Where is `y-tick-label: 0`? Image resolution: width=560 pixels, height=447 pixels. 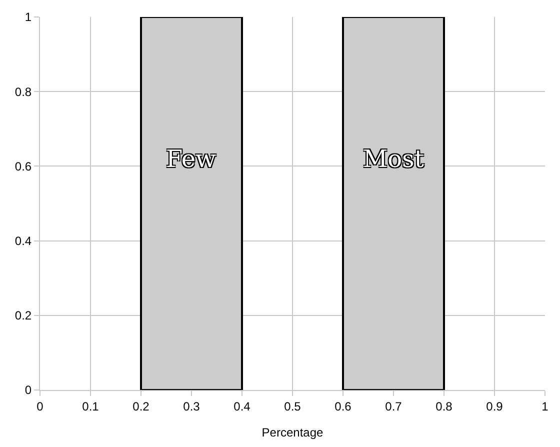 y-tick-label: 0 is located at coordinates (28, 390).